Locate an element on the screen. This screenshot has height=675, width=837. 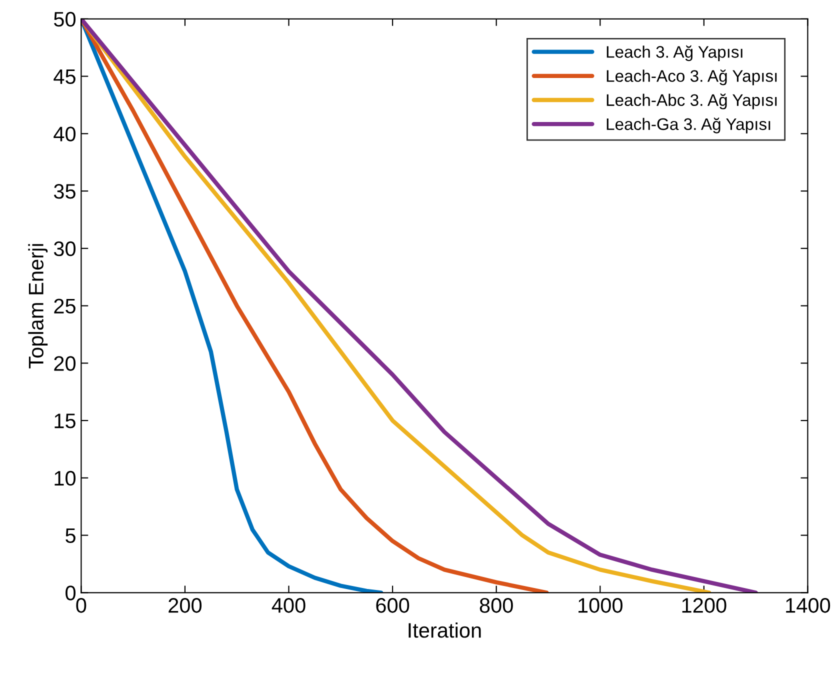
y-tick-label: 0 is located at coordinates (71, 593).